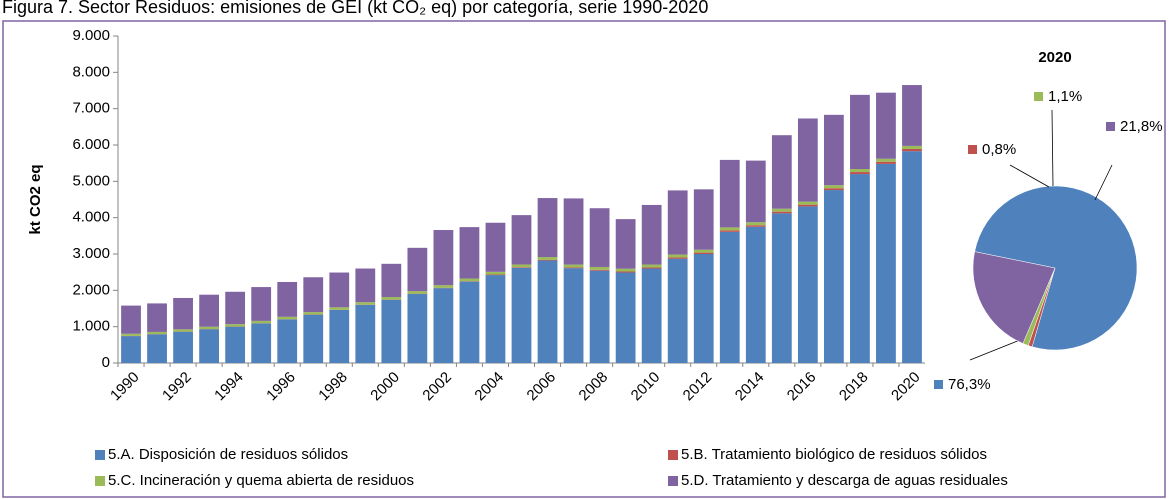  Describe the element at coordinates (100, 481) in the screenshot. I see `legend-swatch` at that location.